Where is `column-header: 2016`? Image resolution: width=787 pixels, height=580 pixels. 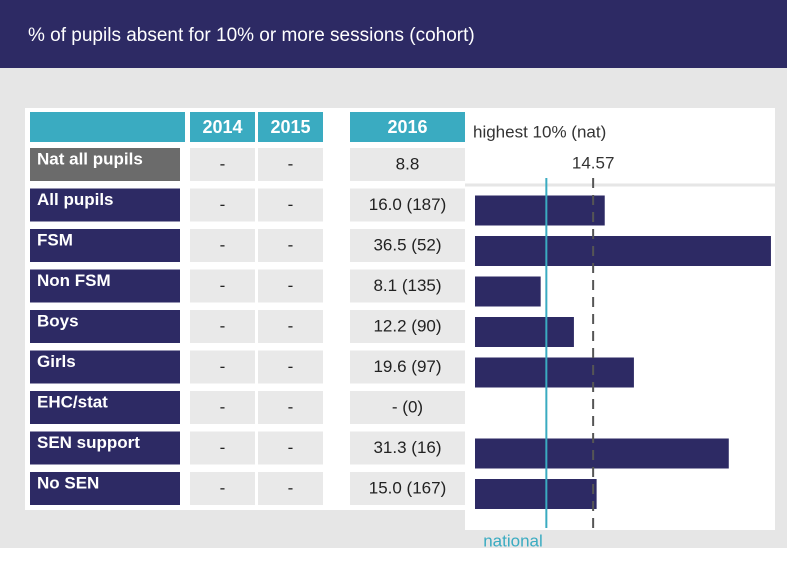
column-header: 2016 is located at coordinates (407, 127).